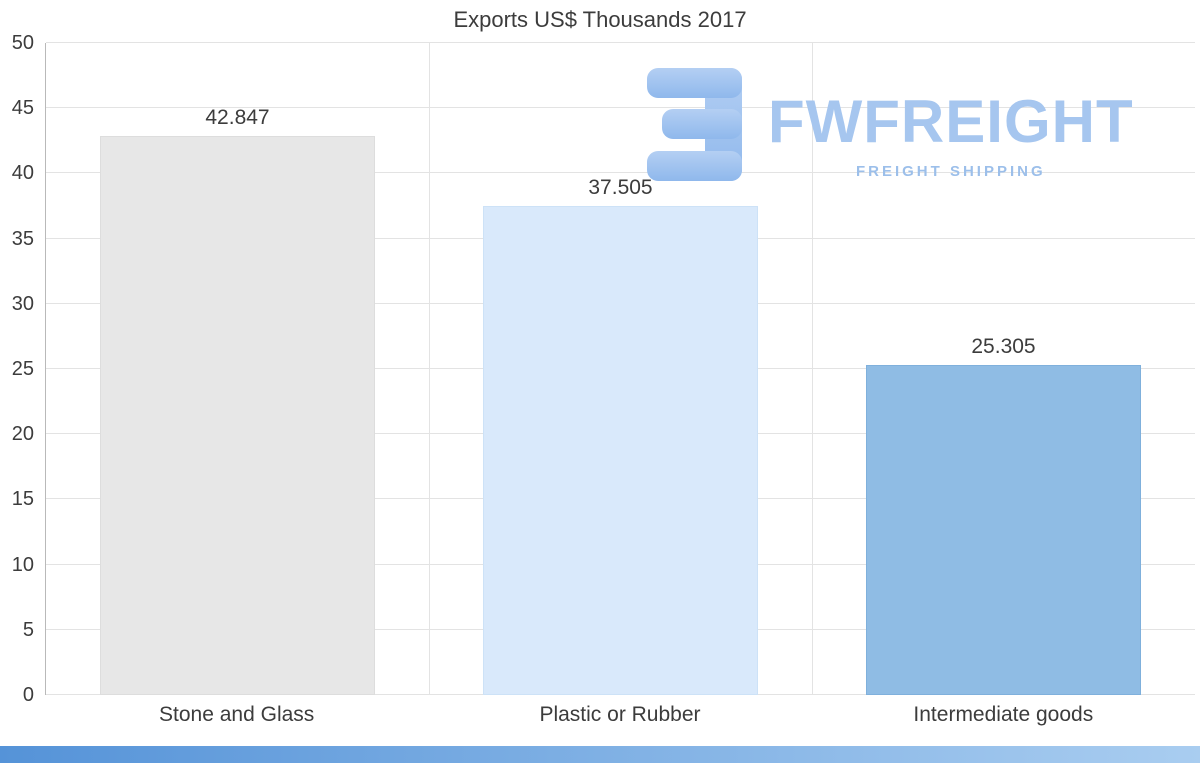 The height and width of the screenshot is (763, 1200). I want to click on y-tick-label: 35, so click(22, 238).